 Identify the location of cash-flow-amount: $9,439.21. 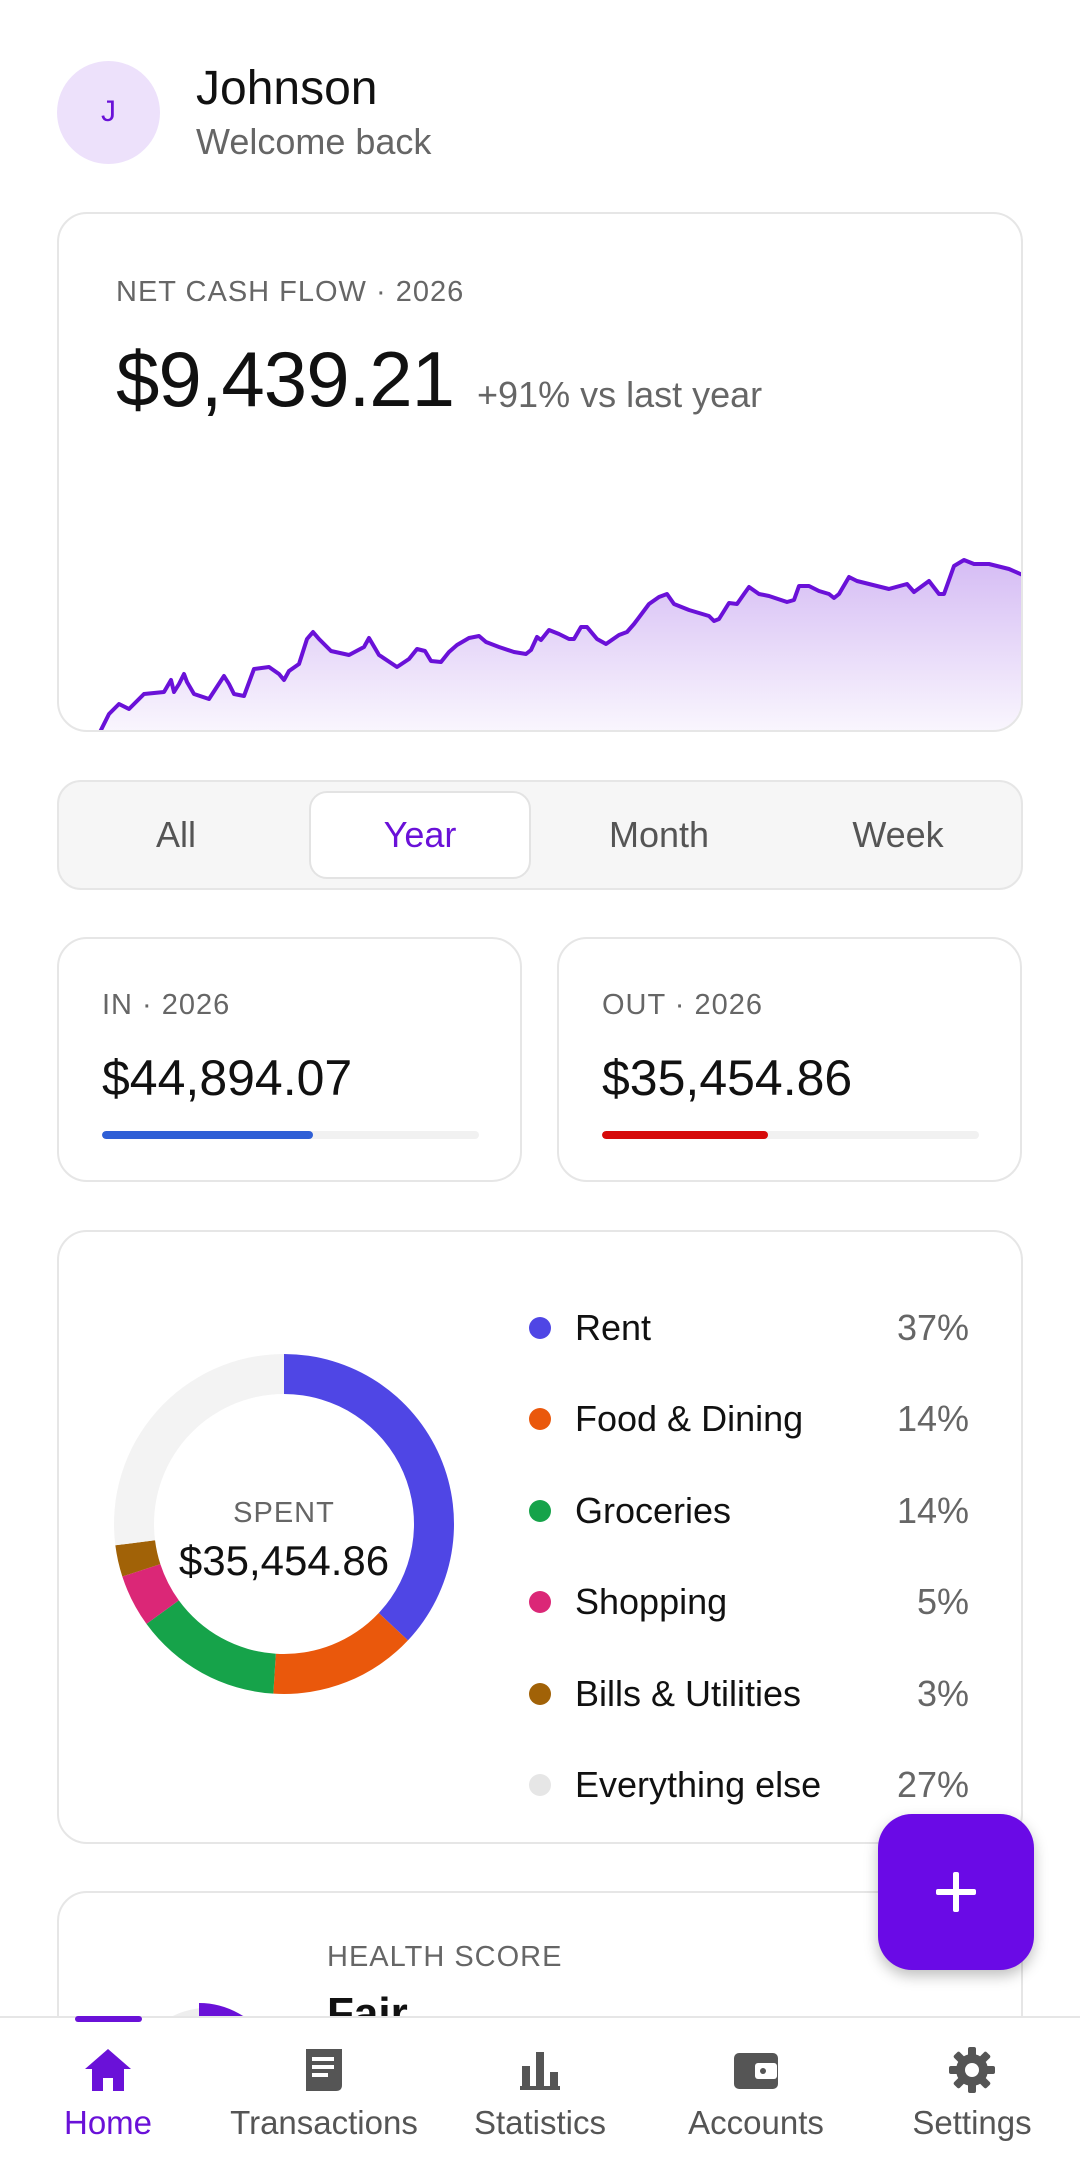
(285, 379).